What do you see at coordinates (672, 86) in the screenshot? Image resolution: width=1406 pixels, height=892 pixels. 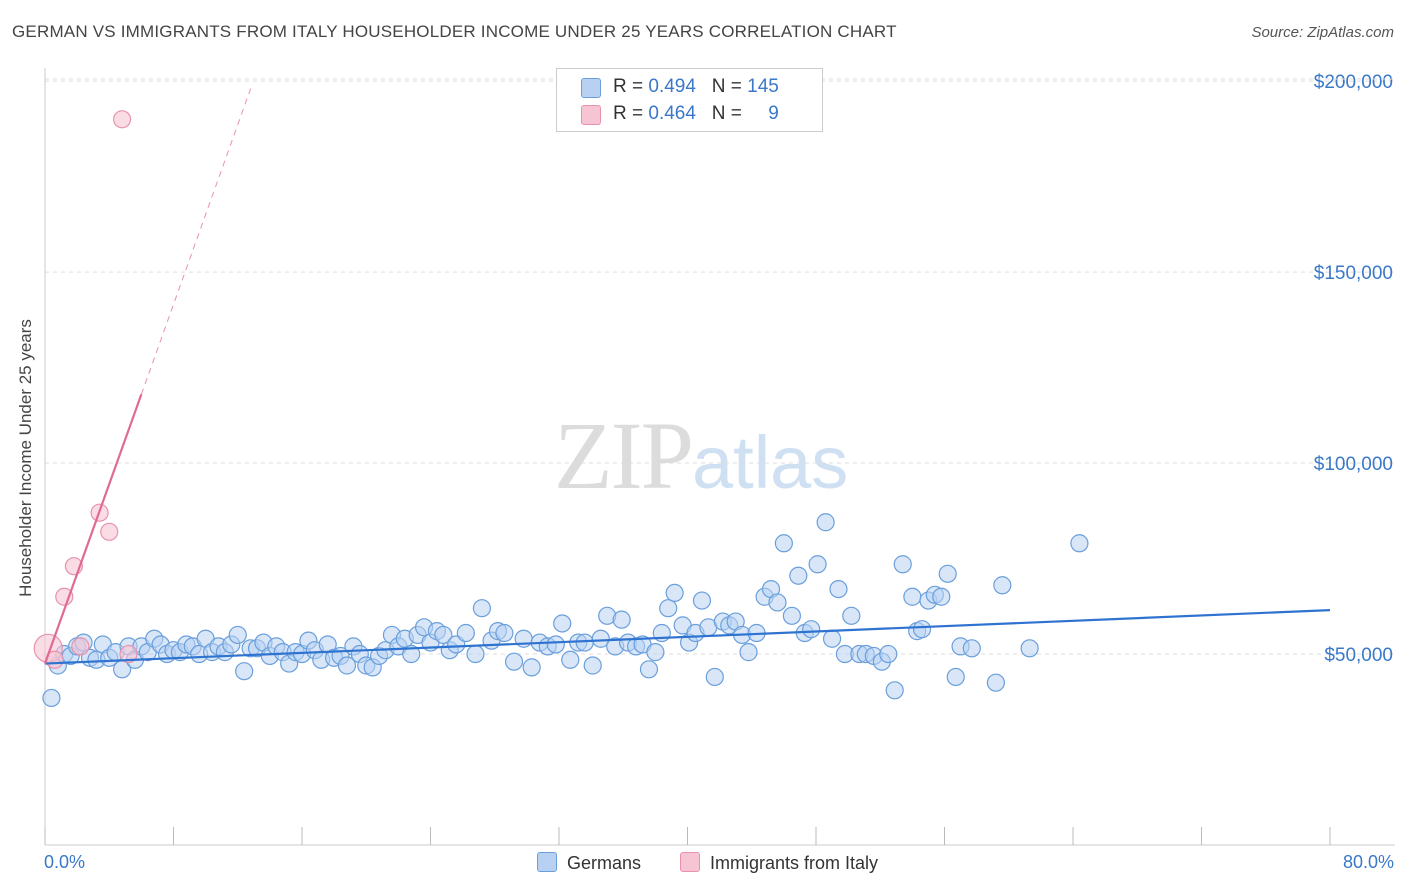 I see `legend-germans-r-value: 0.494` at bounding box center [672, 86].